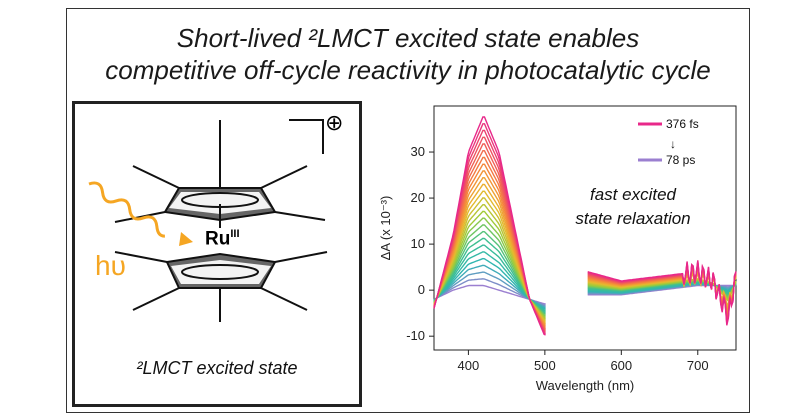  I want to click on x-tick-label-3: 700, so click(698, 365).